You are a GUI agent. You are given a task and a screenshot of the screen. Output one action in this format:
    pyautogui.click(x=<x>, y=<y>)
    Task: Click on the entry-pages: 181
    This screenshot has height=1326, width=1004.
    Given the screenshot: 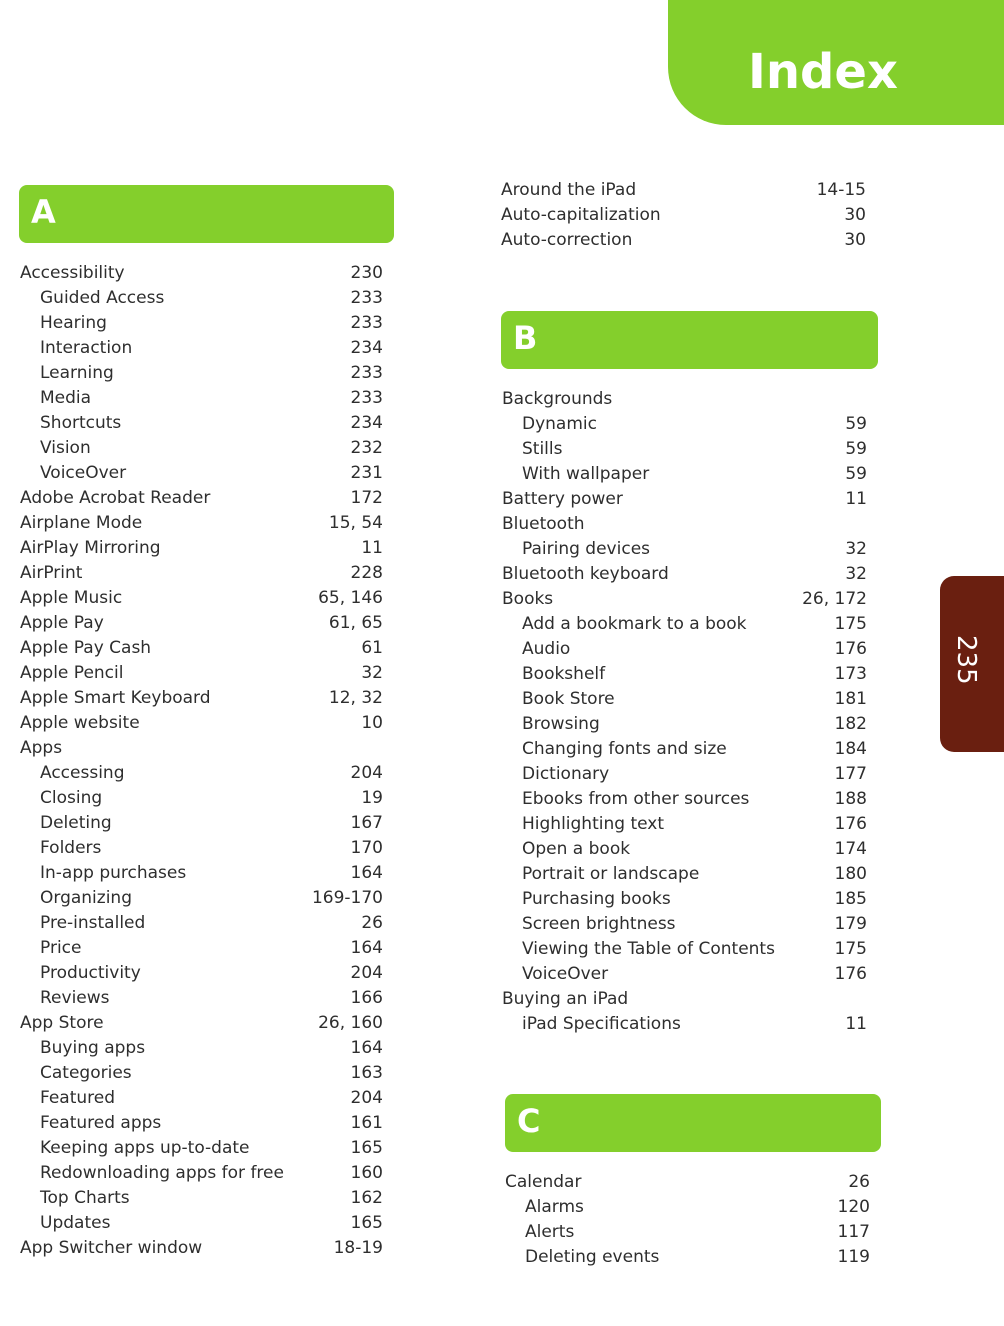 What is the action you would take?
    pyautogui.click(x=850, y=699)
    